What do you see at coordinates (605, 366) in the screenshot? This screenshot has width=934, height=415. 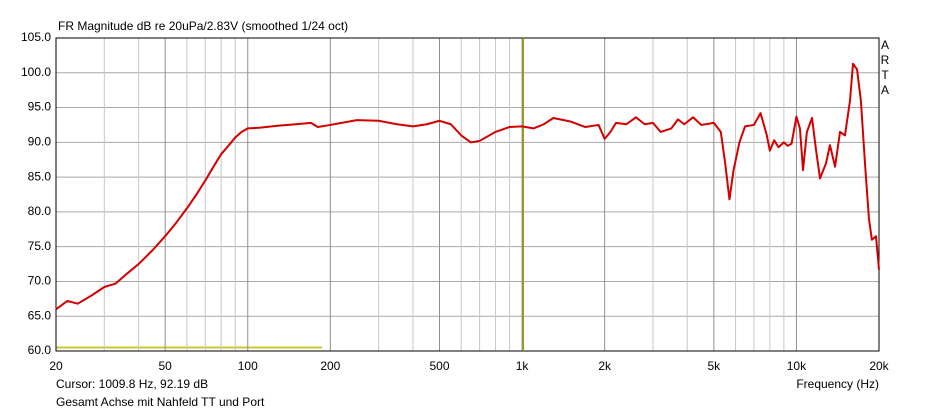 I see `x-tick-label: 2k` at bounding box center [605, 366].